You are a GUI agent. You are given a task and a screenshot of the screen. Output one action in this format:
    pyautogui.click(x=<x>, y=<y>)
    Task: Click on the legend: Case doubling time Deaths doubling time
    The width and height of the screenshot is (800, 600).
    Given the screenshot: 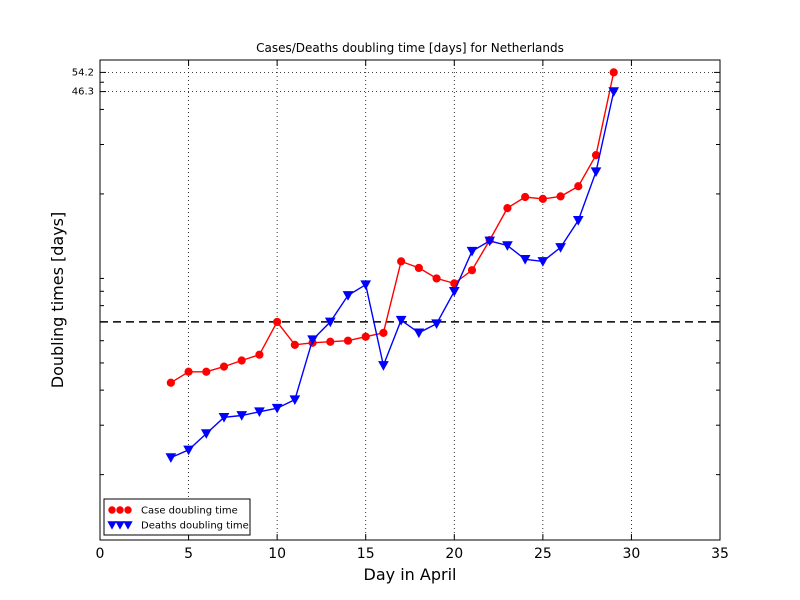 What is the action you would take?
    pyautogui.click(x=177, y=517)
    